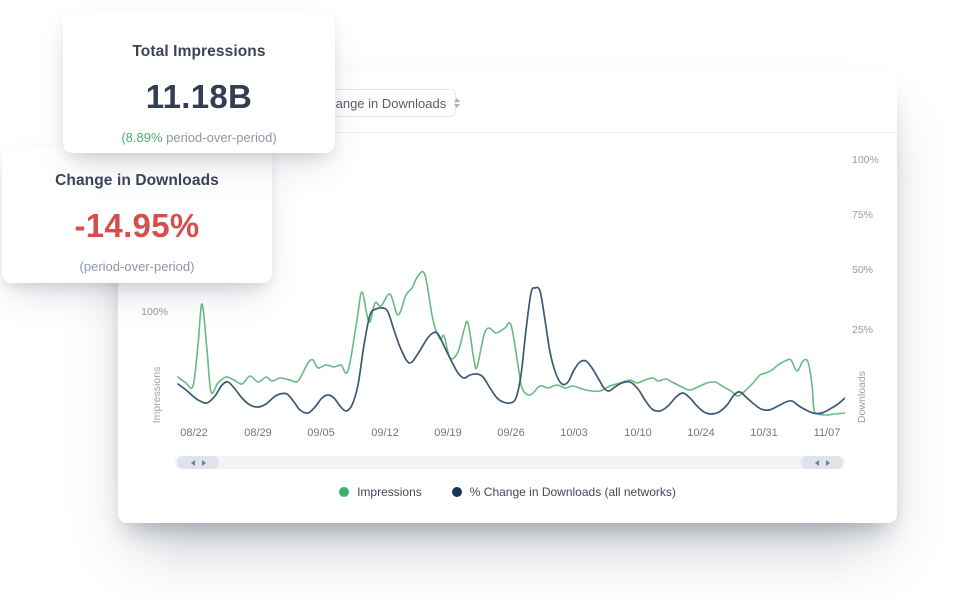 Image resolution: width=960 pixels, height=600 pixels. What do you see at coordinates (137, 225) in the screenshot?
I see `change-in-downloads-value: -14.95%` at bounding box center [137, 225].